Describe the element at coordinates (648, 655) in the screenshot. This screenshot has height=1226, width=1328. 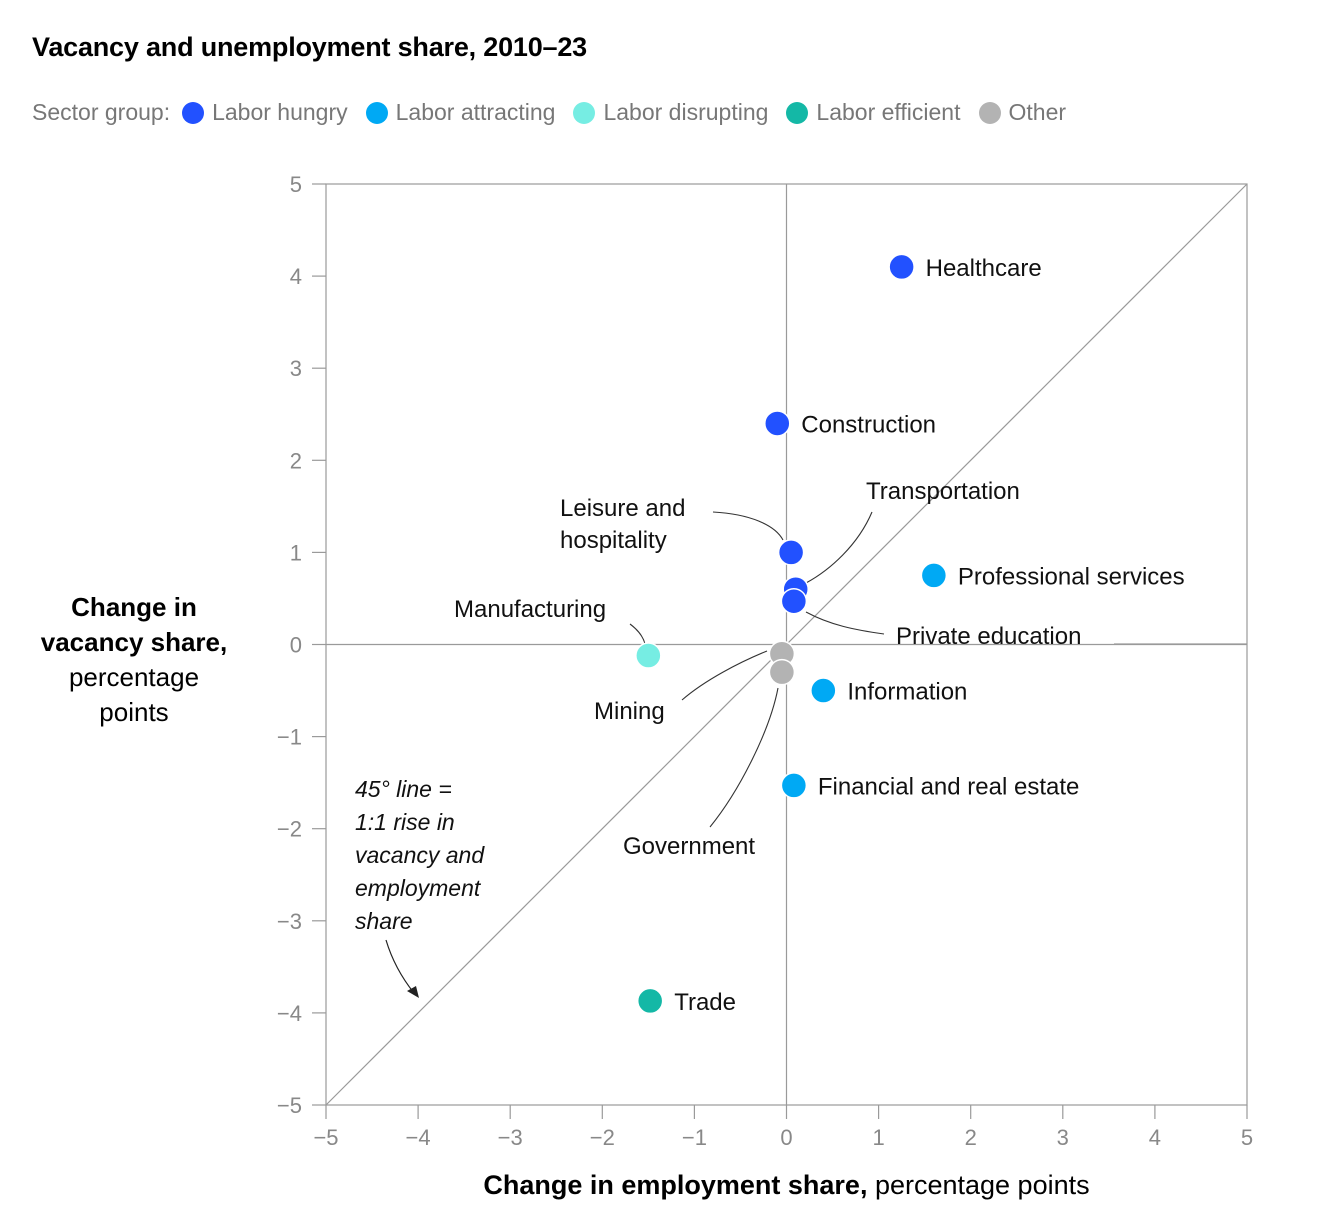
I see `point-manufacturing` at that location.